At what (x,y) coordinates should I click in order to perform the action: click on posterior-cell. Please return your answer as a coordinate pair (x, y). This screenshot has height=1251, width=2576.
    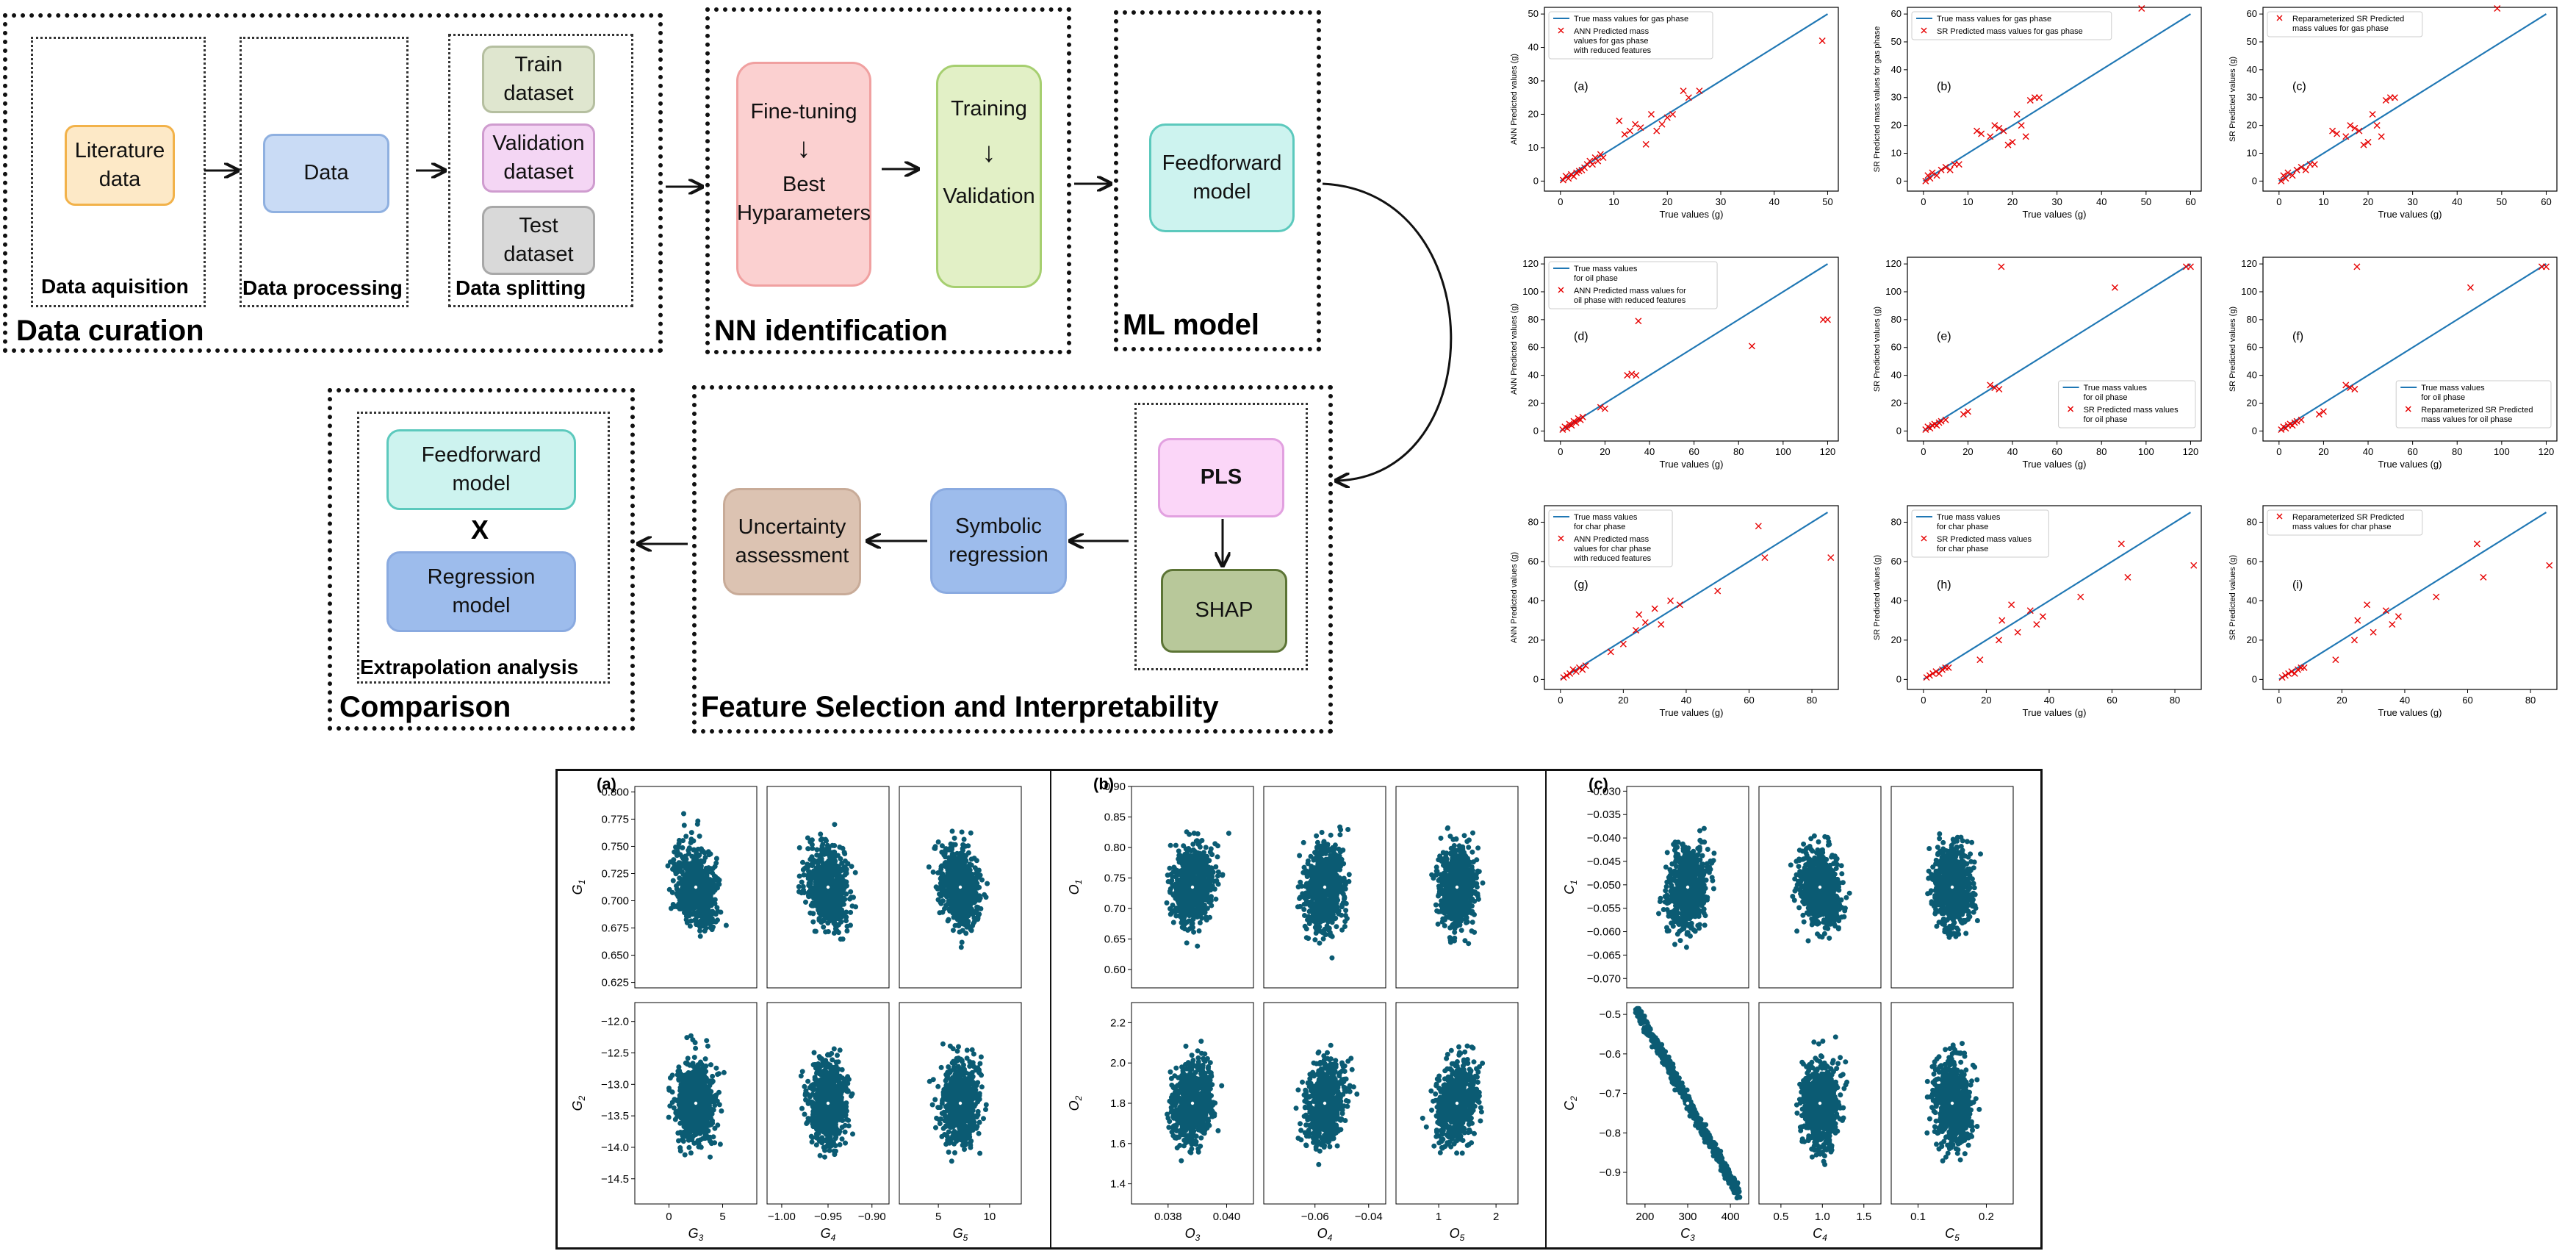
    Looking at the image, I should click on (1457, 1103).